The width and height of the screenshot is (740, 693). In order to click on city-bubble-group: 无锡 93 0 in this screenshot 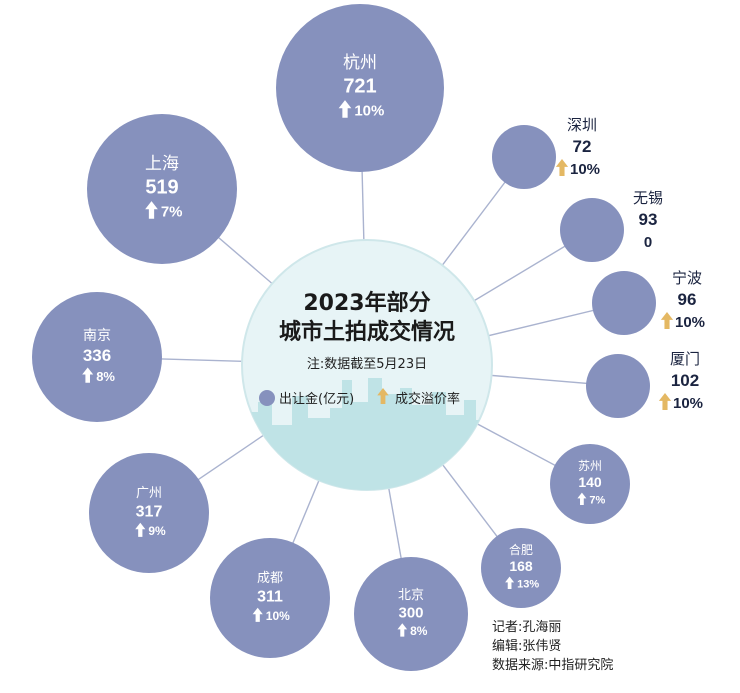, I will do `click(611, 225)`.